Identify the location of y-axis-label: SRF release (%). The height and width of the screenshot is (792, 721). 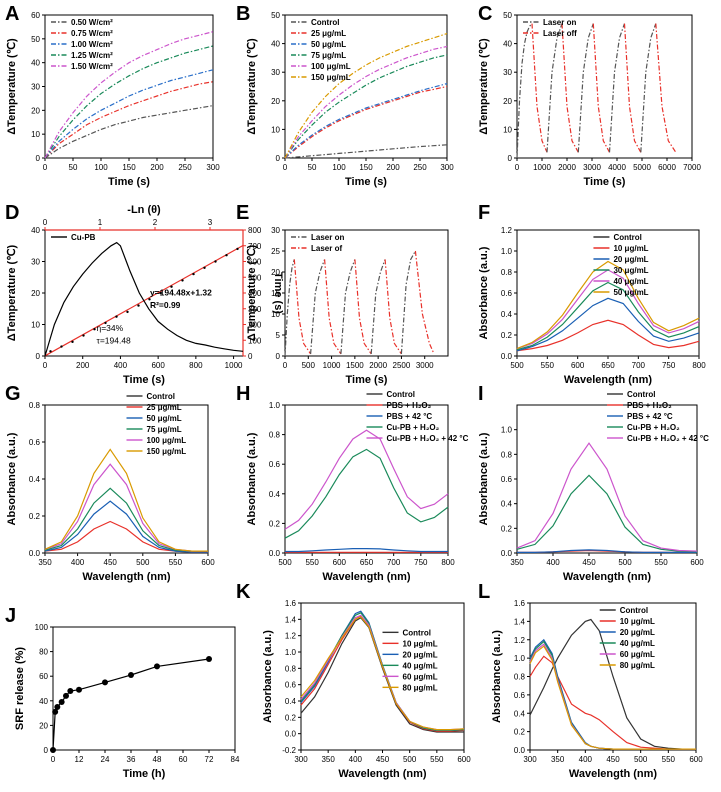
(20, 688).